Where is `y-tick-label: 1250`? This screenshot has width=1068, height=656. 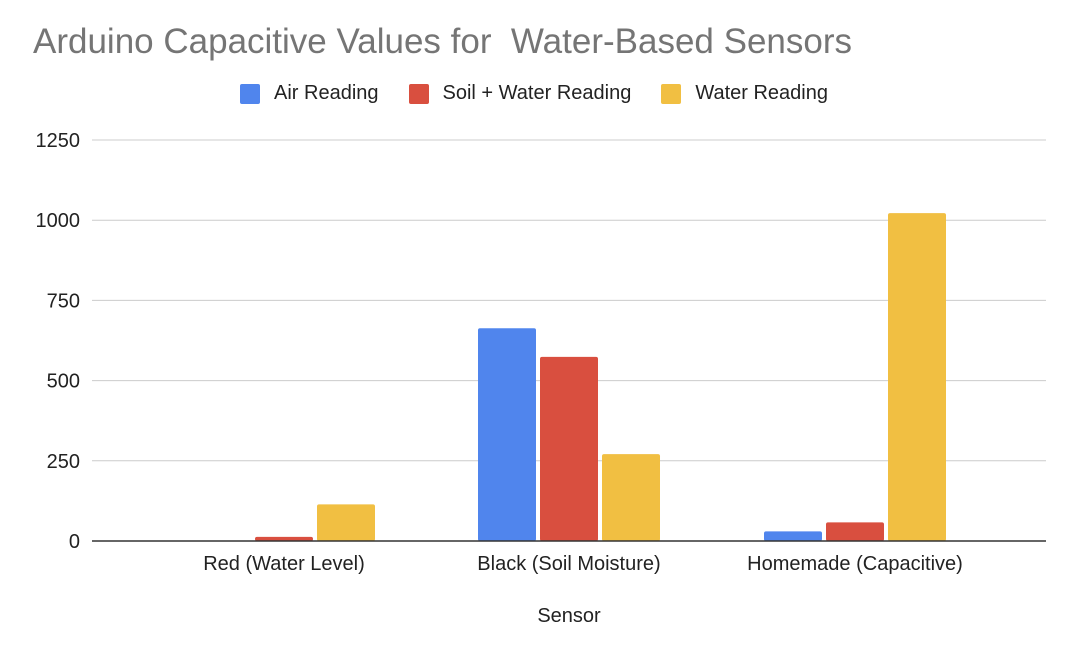 y-tick-label: 1250 is located at coordinates (58, 141).